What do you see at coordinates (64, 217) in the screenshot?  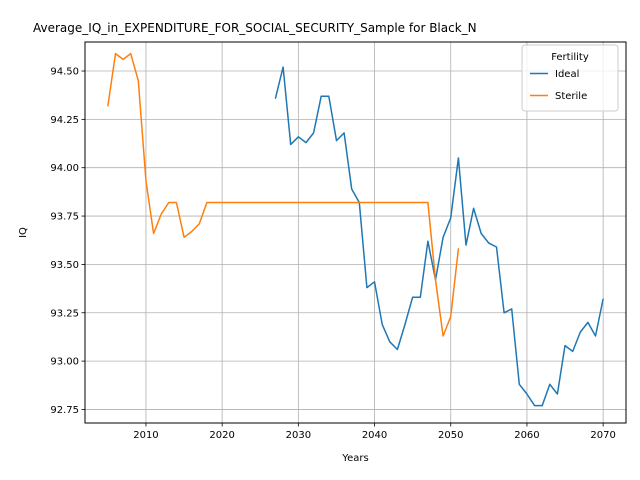 I see `y-tick-label: 93.75` at bounding box center [64, 217].